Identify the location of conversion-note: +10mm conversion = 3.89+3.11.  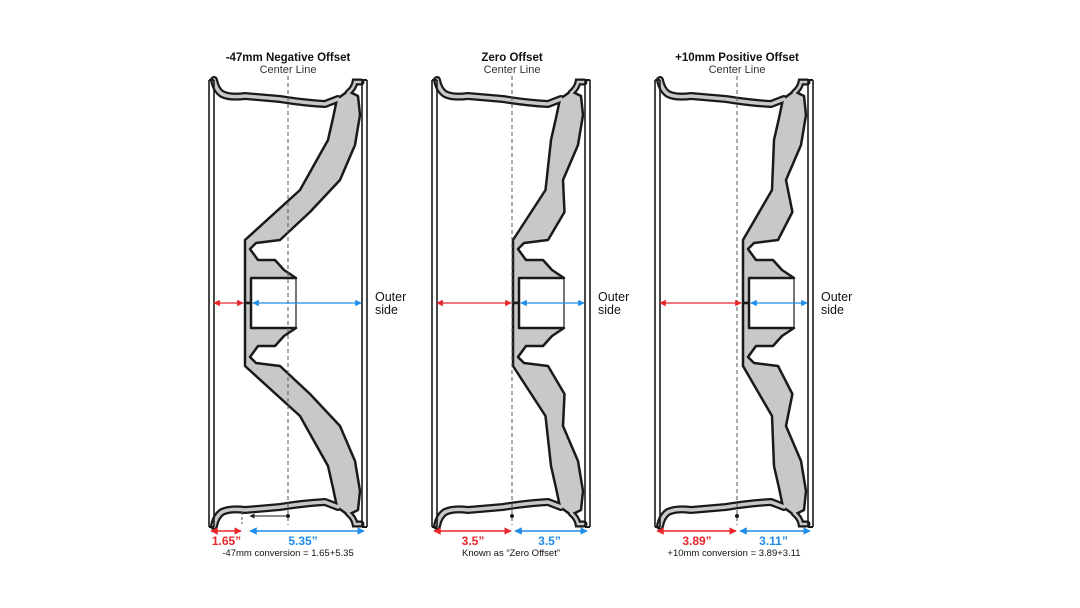
(733, 553).